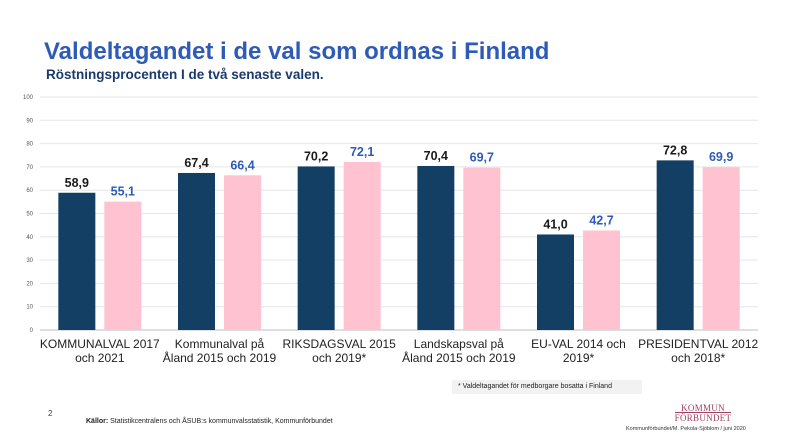 The width and height of the screenshot is (790, 444). I want to click on y-tick-label: 70, so click(29, 168).